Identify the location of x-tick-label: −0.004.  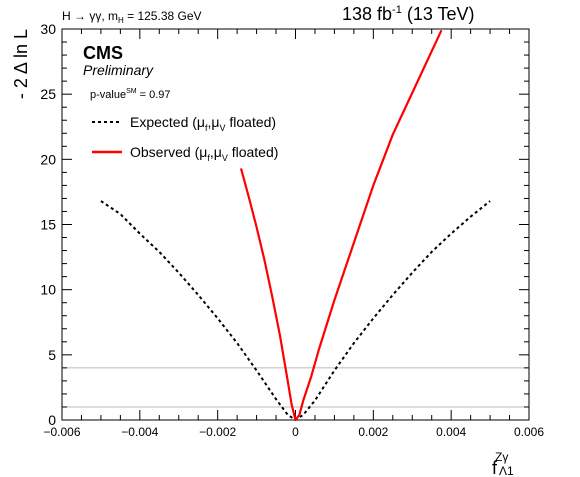
(139, 432).